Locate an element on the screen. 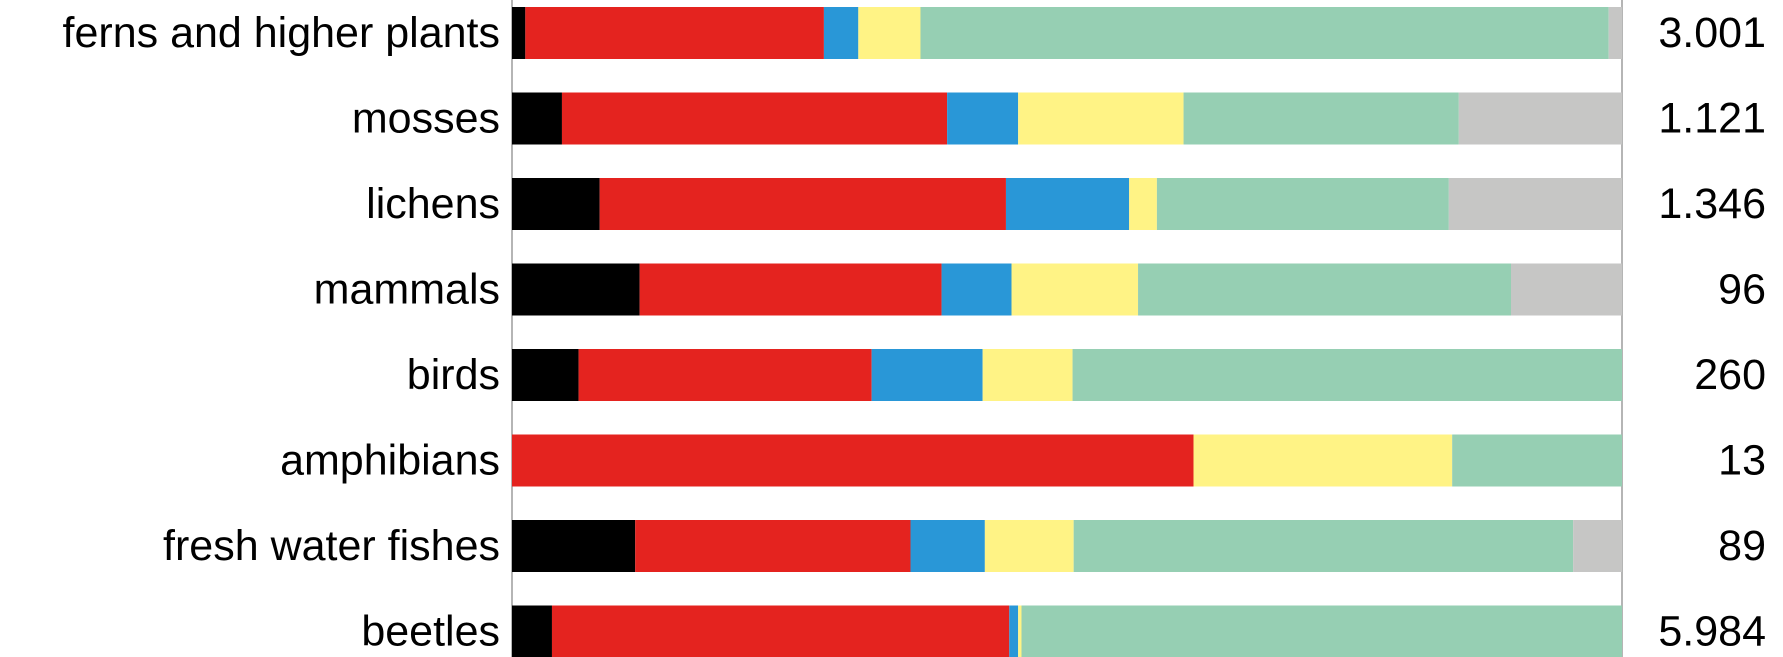 This screenshot has height=657, width=1783. total-label: 1.121 is located at coordinates (1712, 119).